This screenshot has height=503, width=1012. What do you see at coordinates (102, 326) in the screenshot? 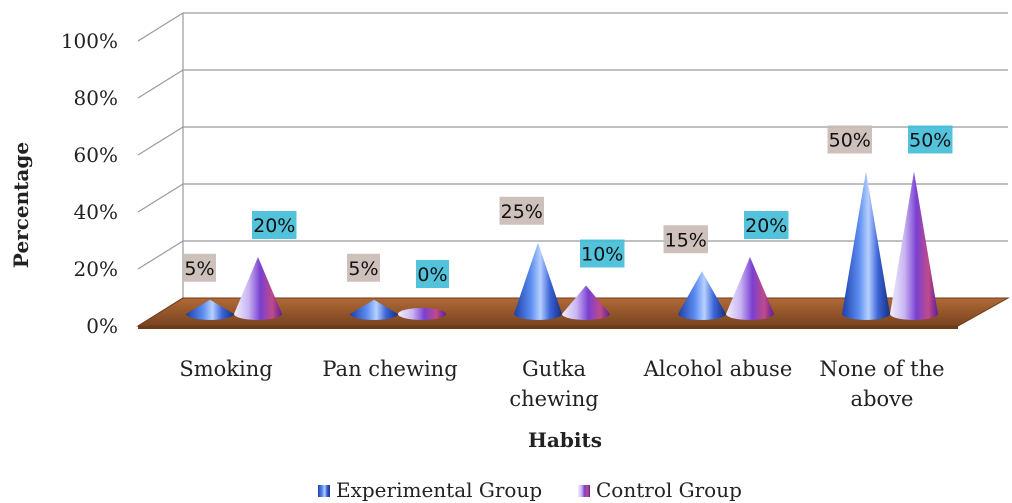
I see `y-tick-label: 0%` at bounding box center [102, 326].